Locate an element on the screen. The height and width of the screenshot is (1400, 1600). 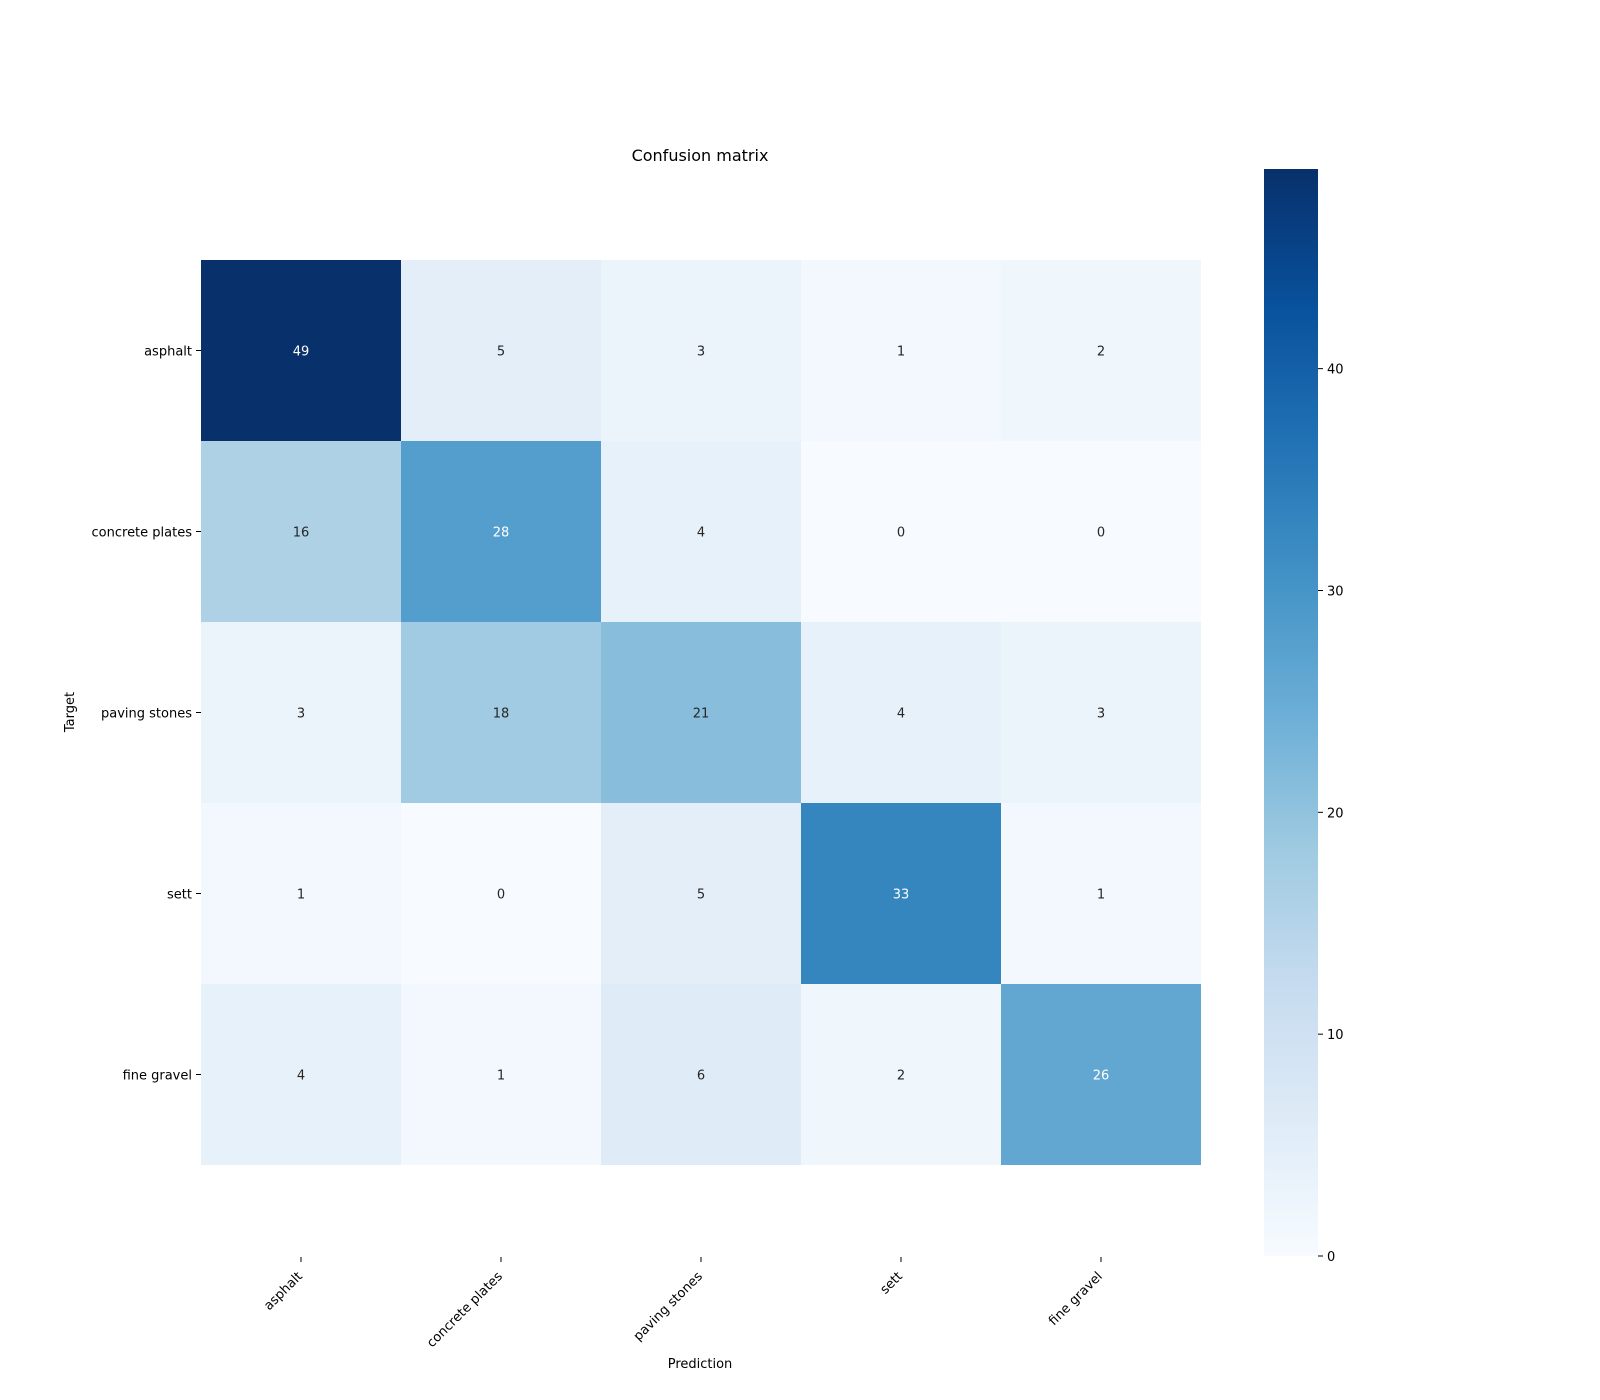
cell-value-label: 49 is located at coordinates (301, 352).